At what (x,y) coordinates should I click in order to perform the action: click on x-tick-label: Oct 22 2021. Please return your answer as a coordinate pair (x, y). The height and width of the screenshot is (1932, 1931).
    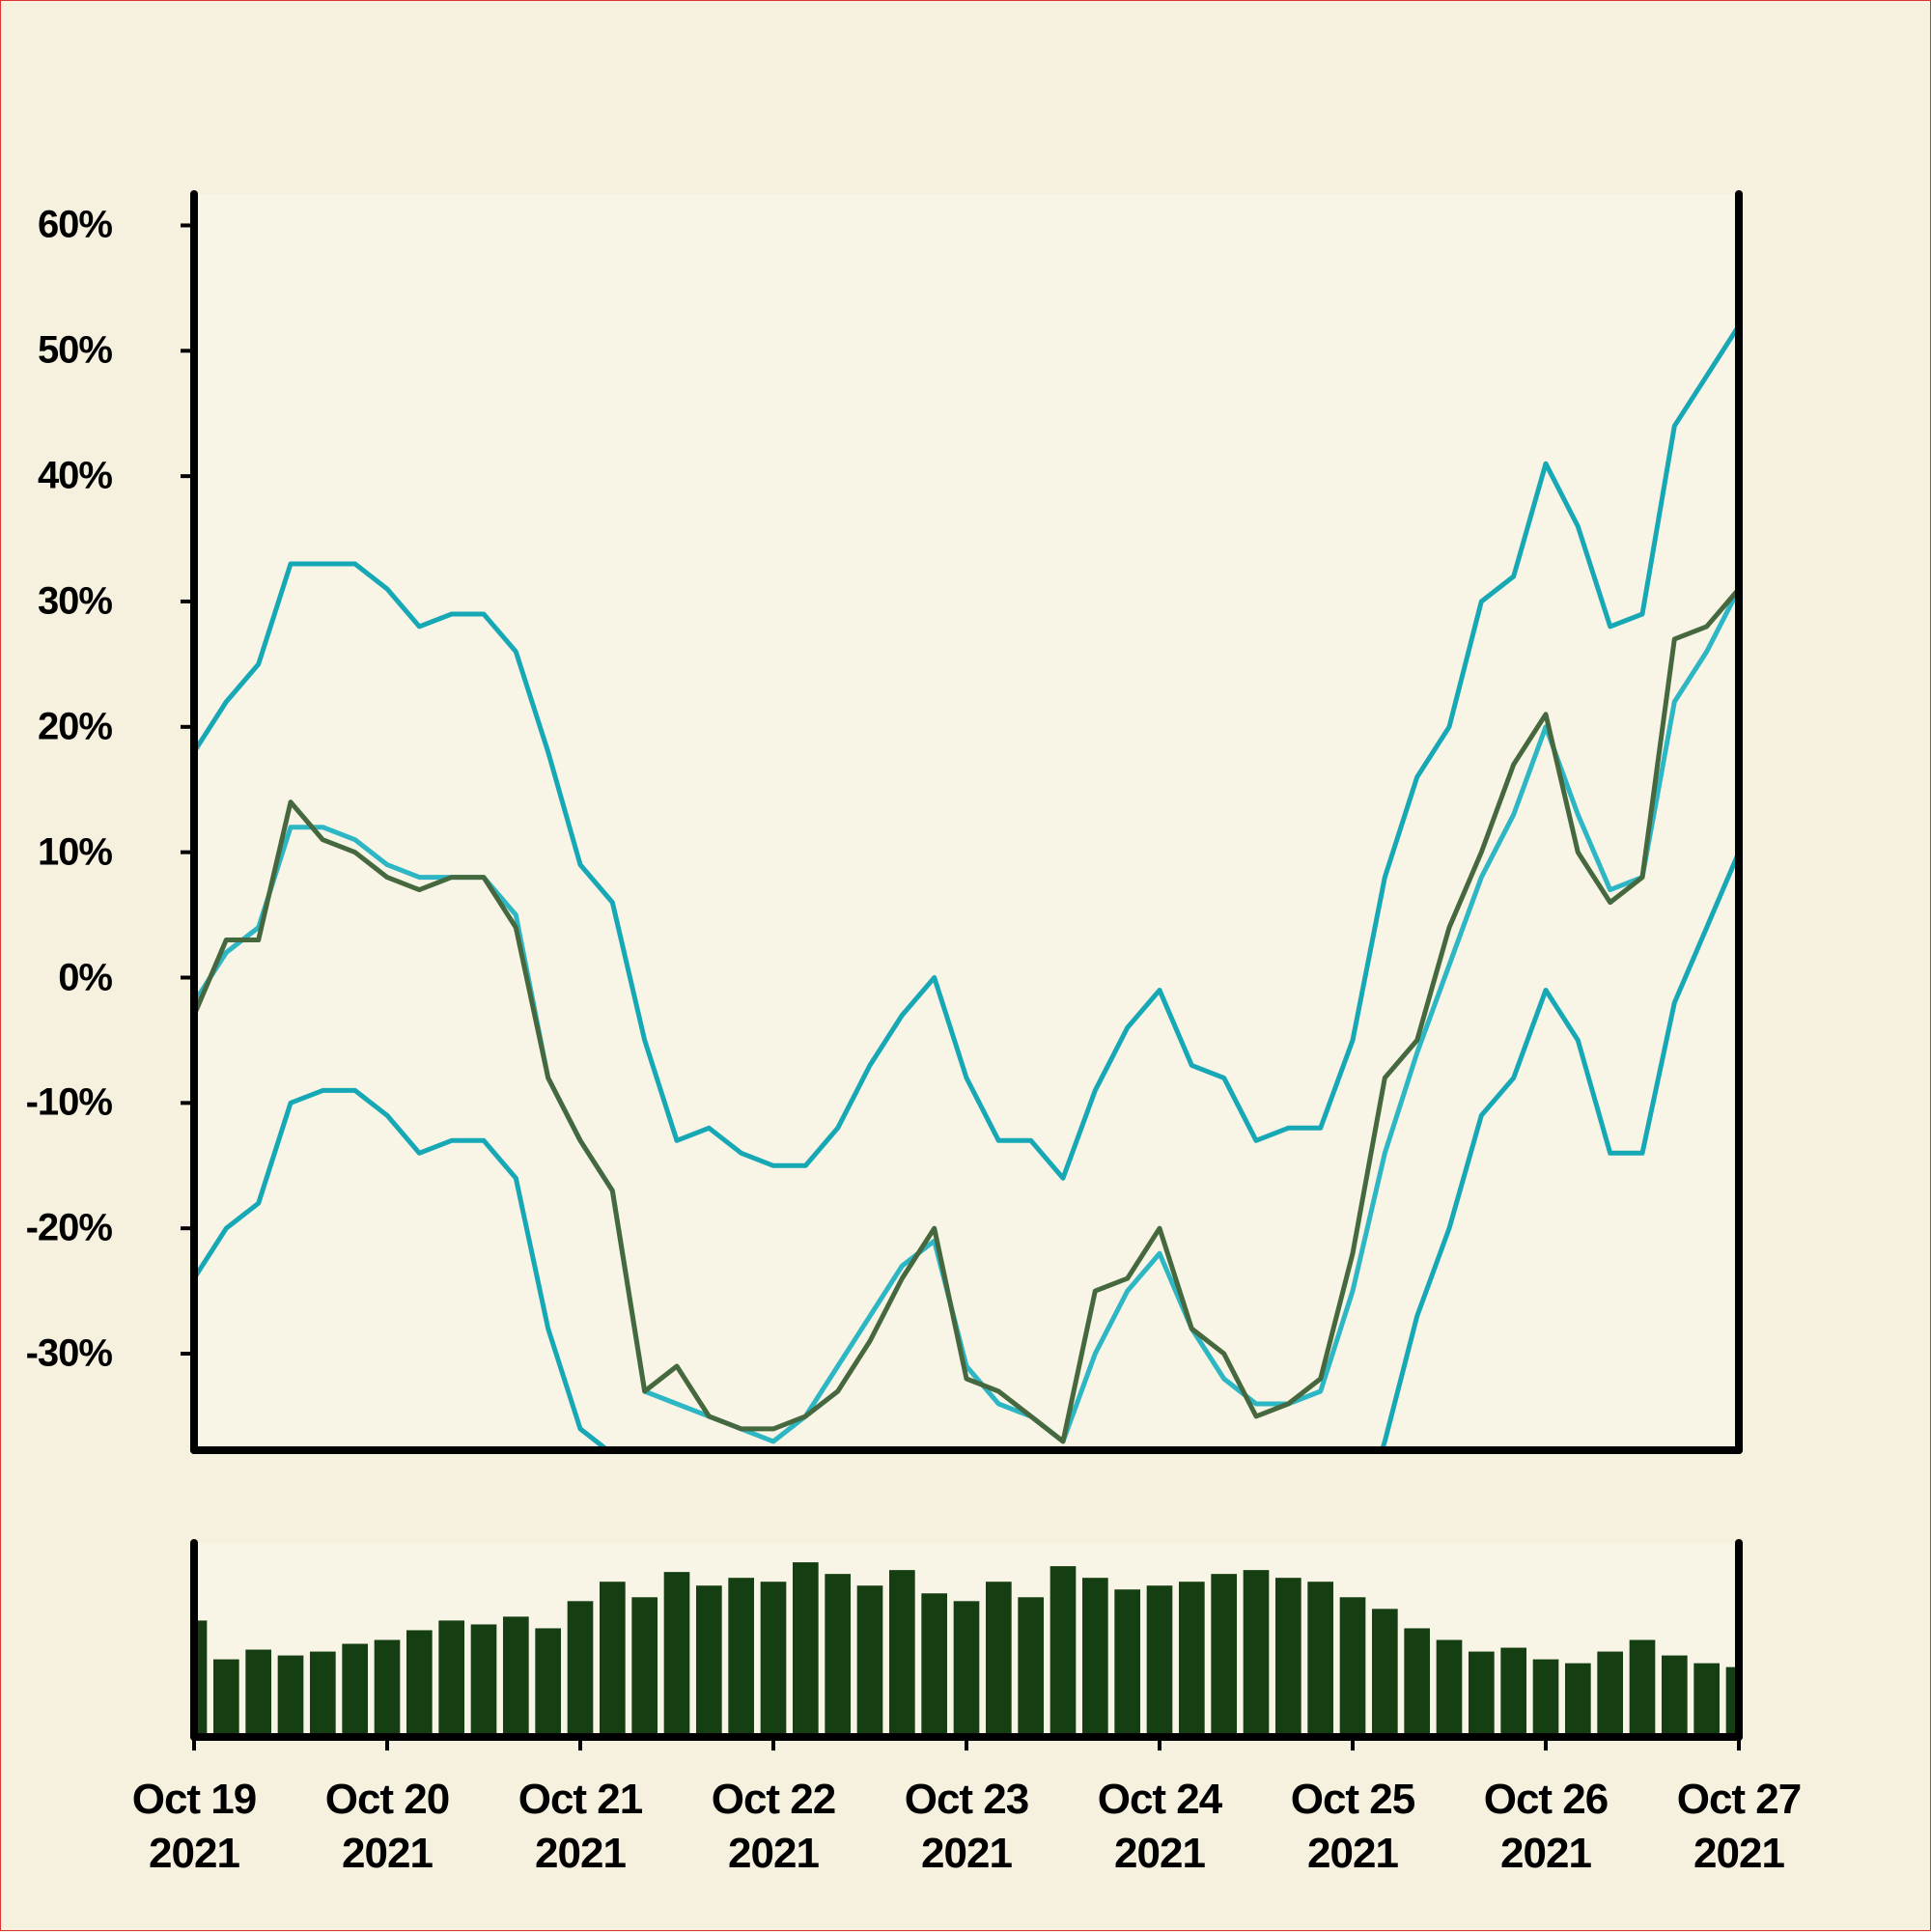
    Looking at the image, I should click on (774, 1827).